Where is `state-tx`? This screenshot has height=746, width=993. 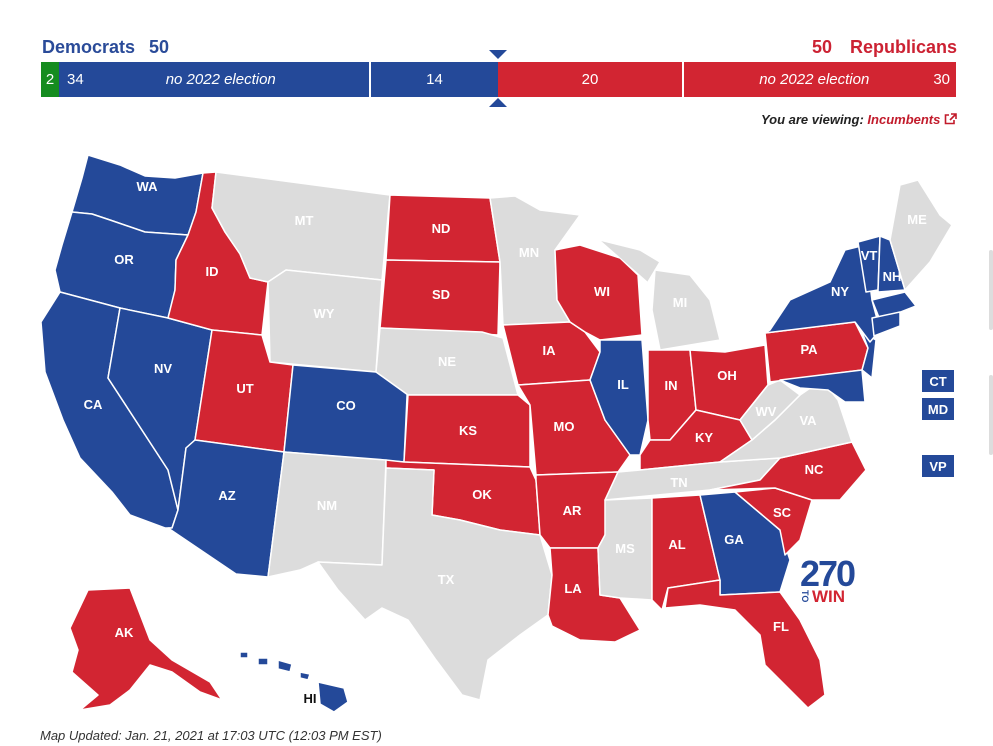 state-tx is located at coordinates (435, 584).